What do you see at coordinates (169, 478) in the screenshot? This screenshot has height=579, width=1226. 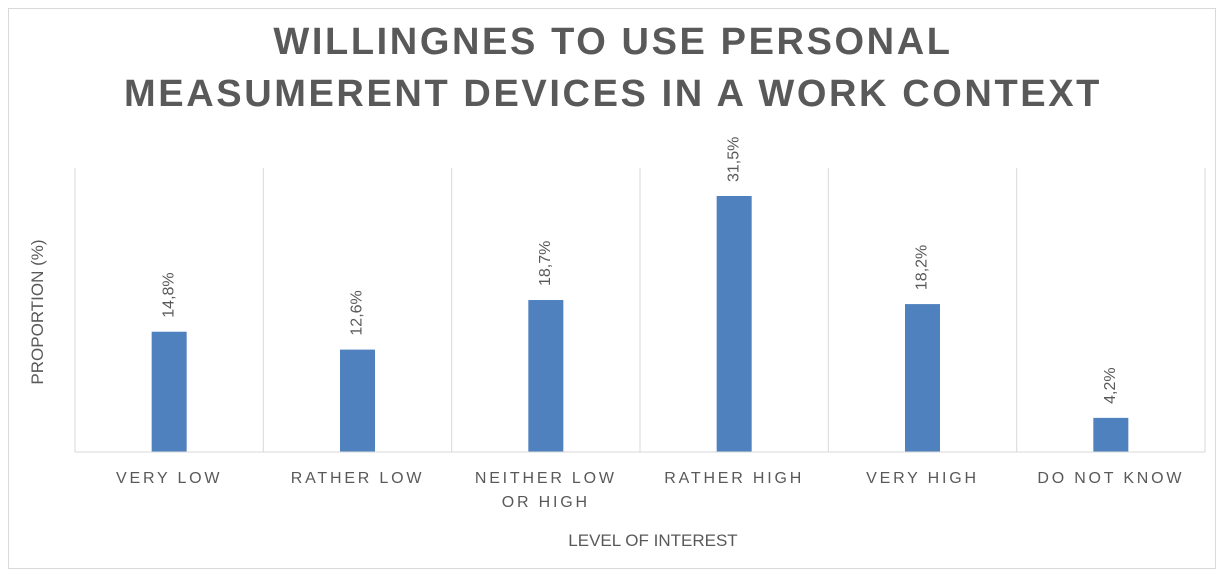 I see `x-tick-label: VERY LOW` at bounding box center [169, 478].